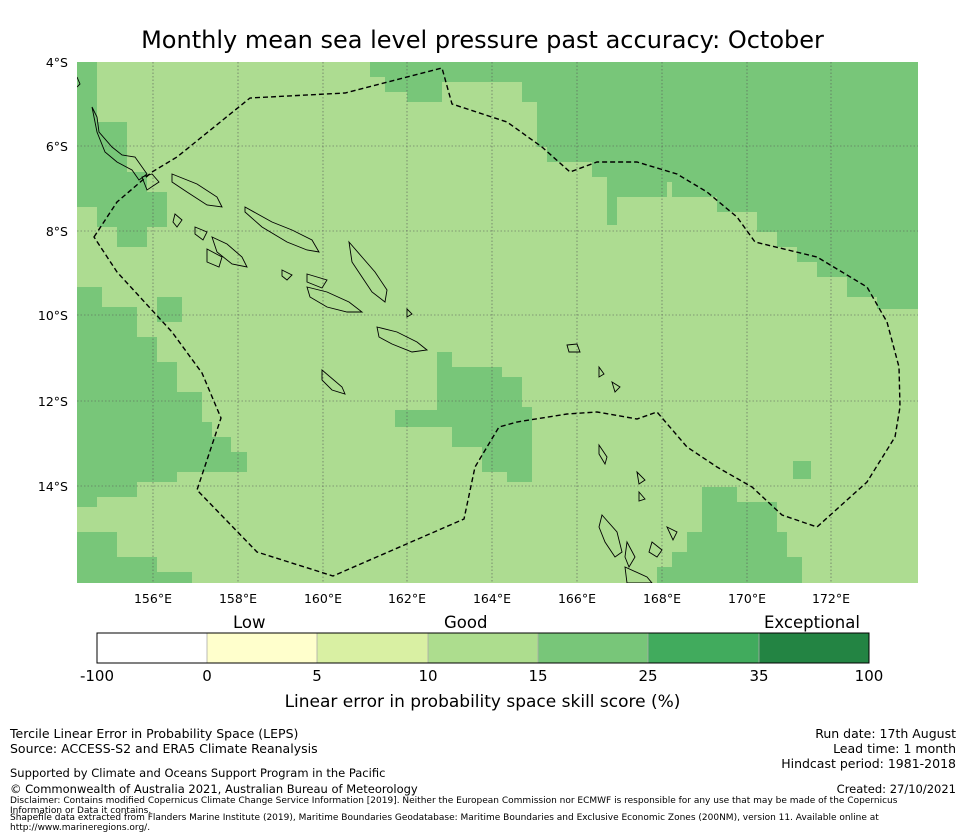 Image resolution: width=965 pixels, height=839 pixels. Describe the element at coordinates (661, 598) in the screenshot. I see `lon-label: 168°E` at that location.